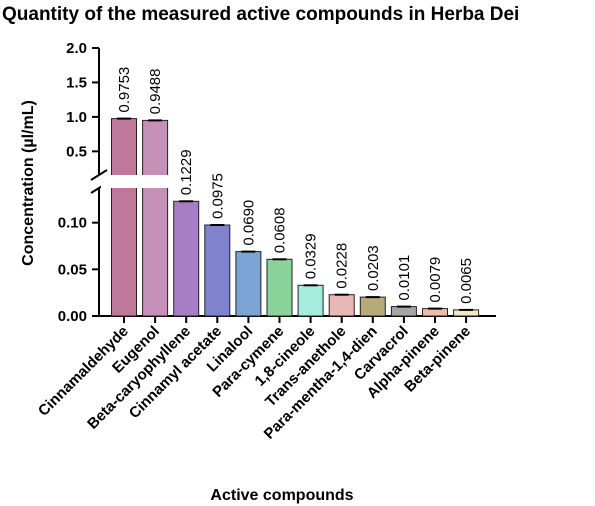 The width and height of the screenshot is (595, 506). Describe the element at coordinates (342, 266) in the screenshot. I see `data-label: 0.0228` at that location.